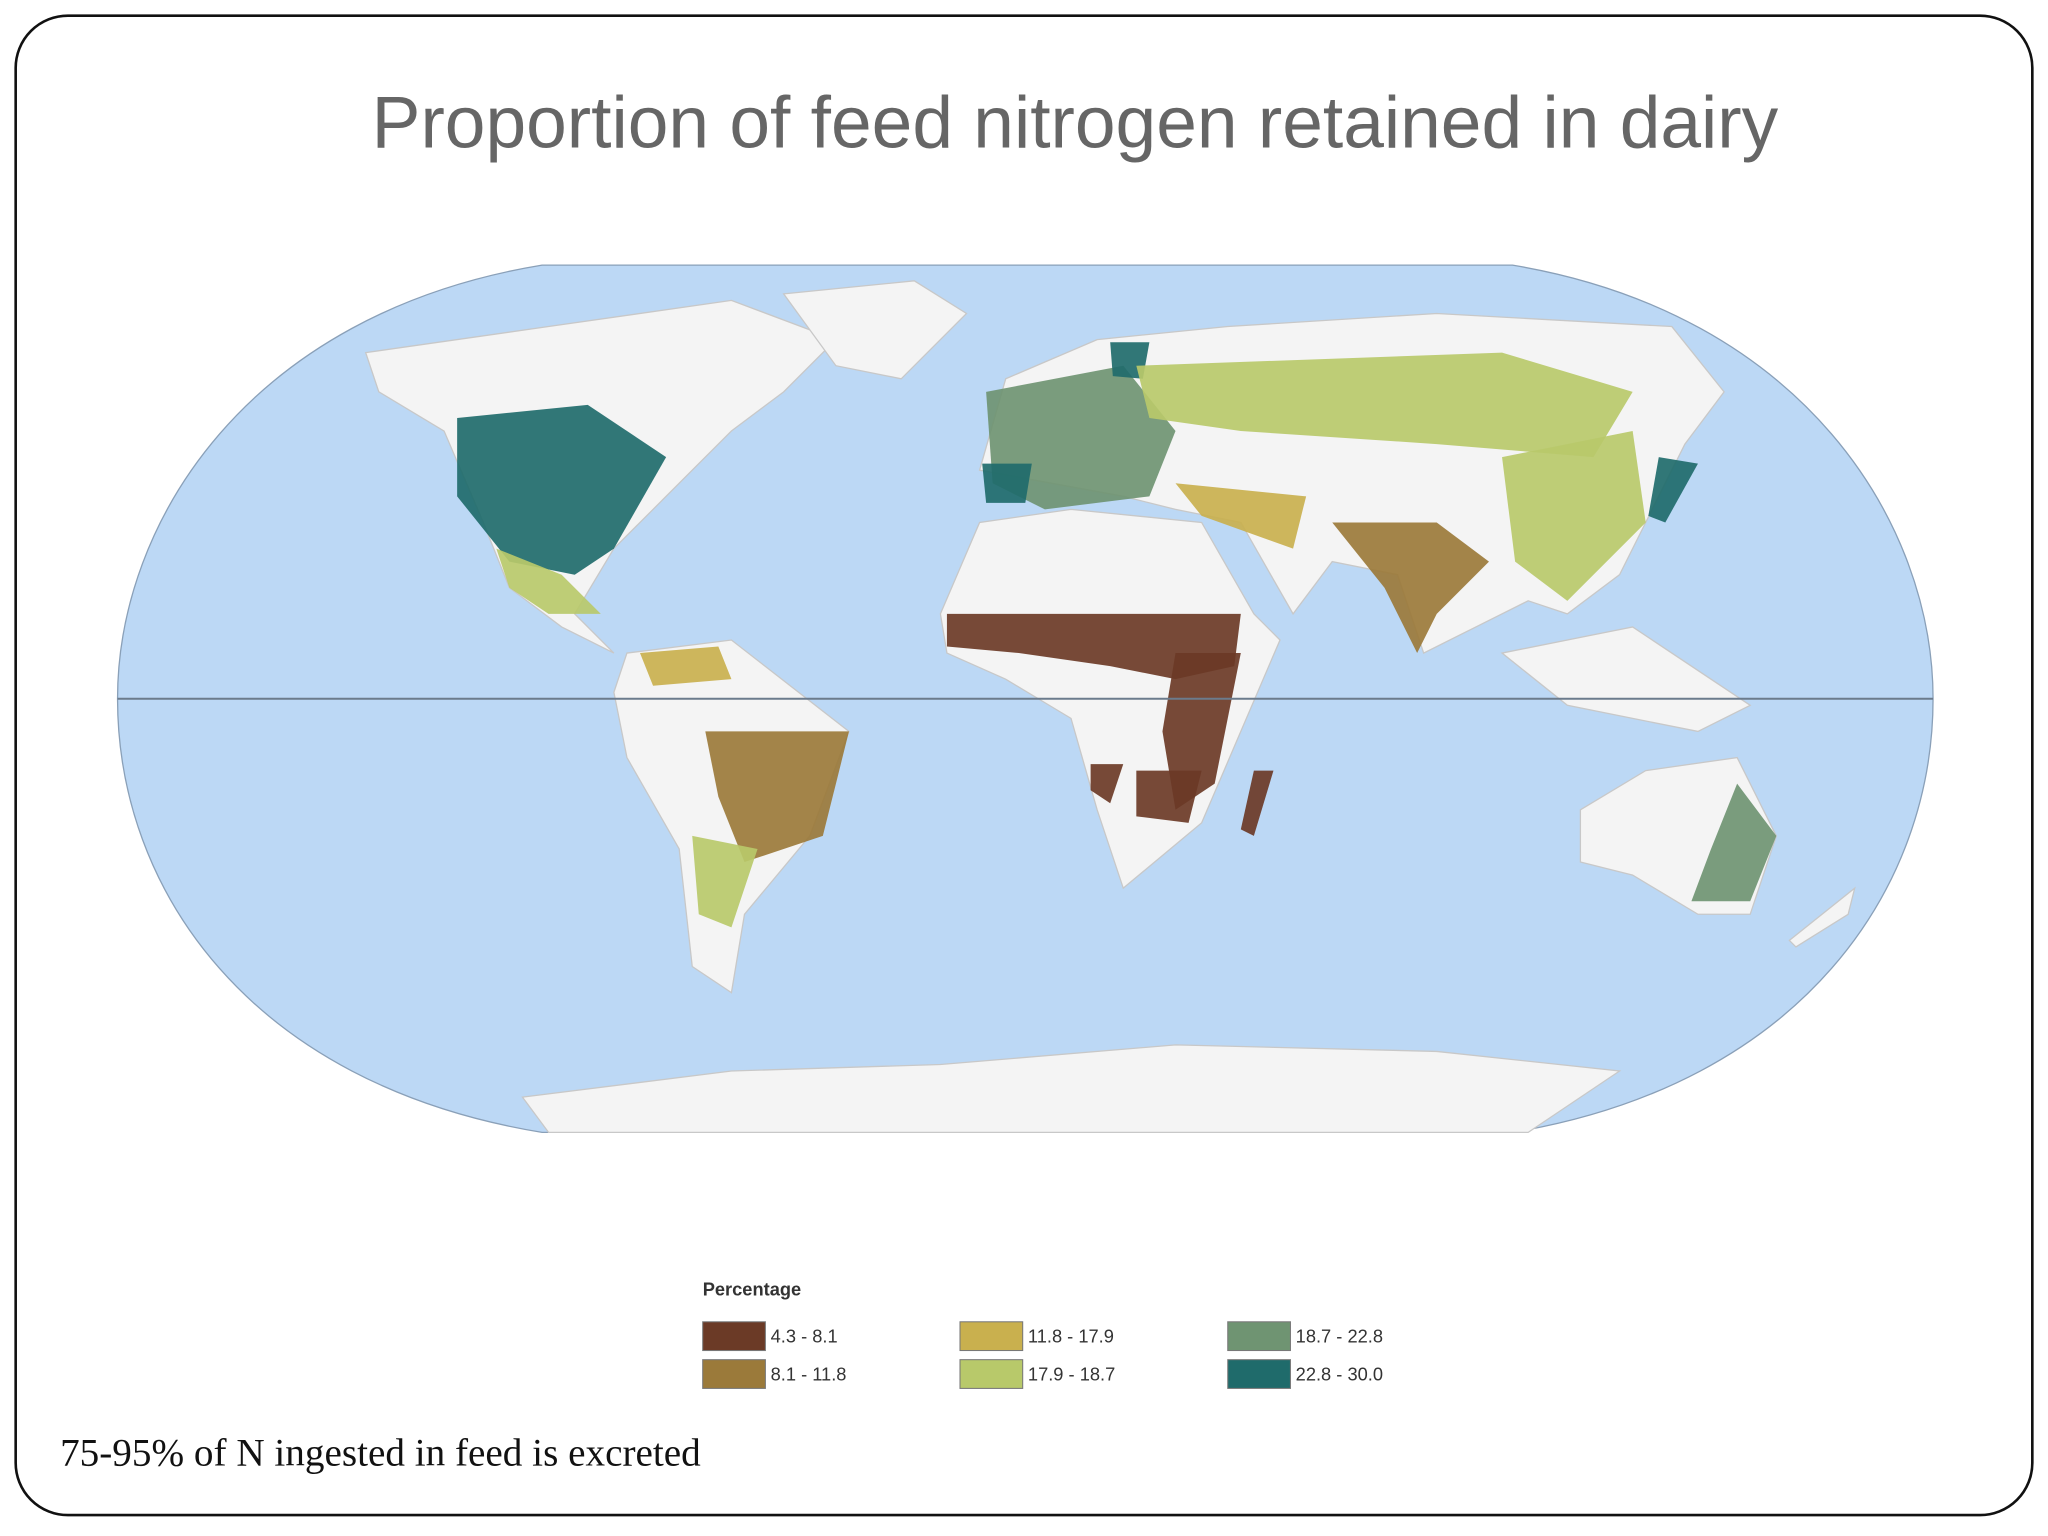 The height and width of the screenshot is (1536, 2048). Describe the element at coordinates (380, 1452) in the screenshot. I see `footnote: 75-95% of N ingested in feed is excreted` at that location.